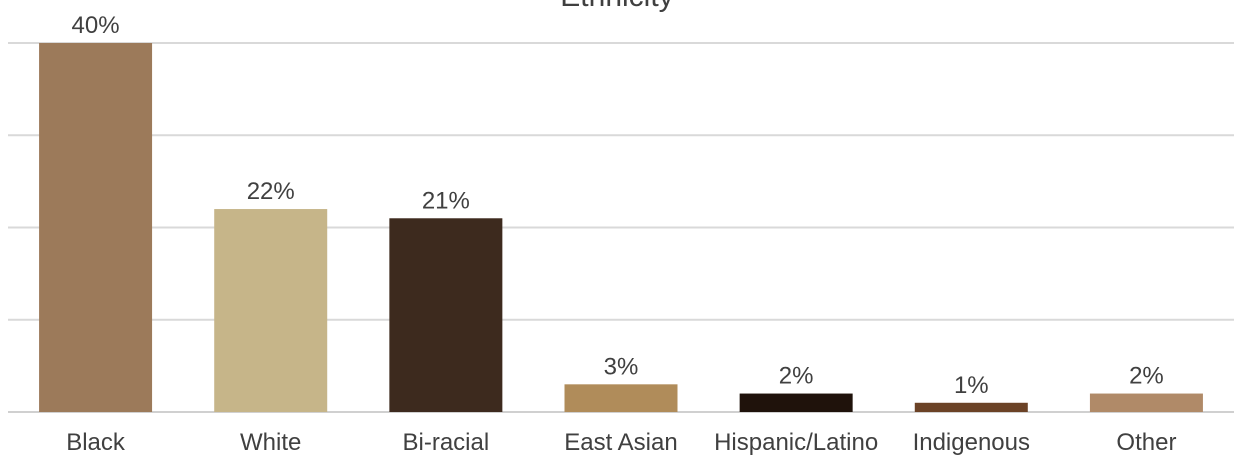 The height and width of the screenshot is (457, 1234). Describe the element at coordinates (446, 442) in the screenshot. I see `category-label: Bi-racial` at that location.